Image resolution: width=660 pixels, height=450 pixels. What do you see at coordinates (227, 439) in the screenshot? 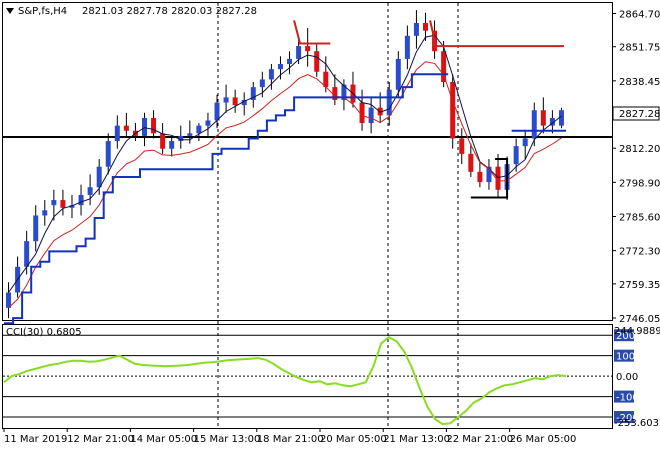
I see `time-tick-label: 15 Mar 13:00` at bounding box center [227, 439].